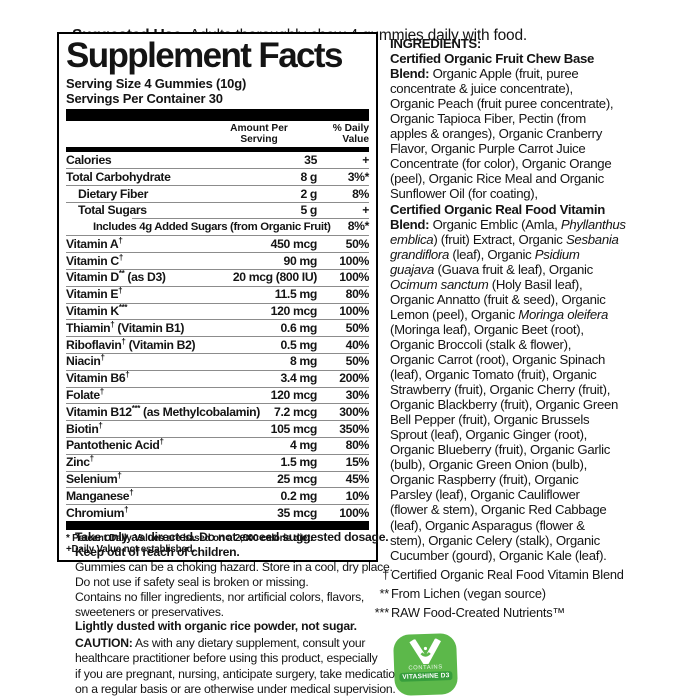  I want to click on nutrient-name: Total Carbohydrate, so click(118, 176).